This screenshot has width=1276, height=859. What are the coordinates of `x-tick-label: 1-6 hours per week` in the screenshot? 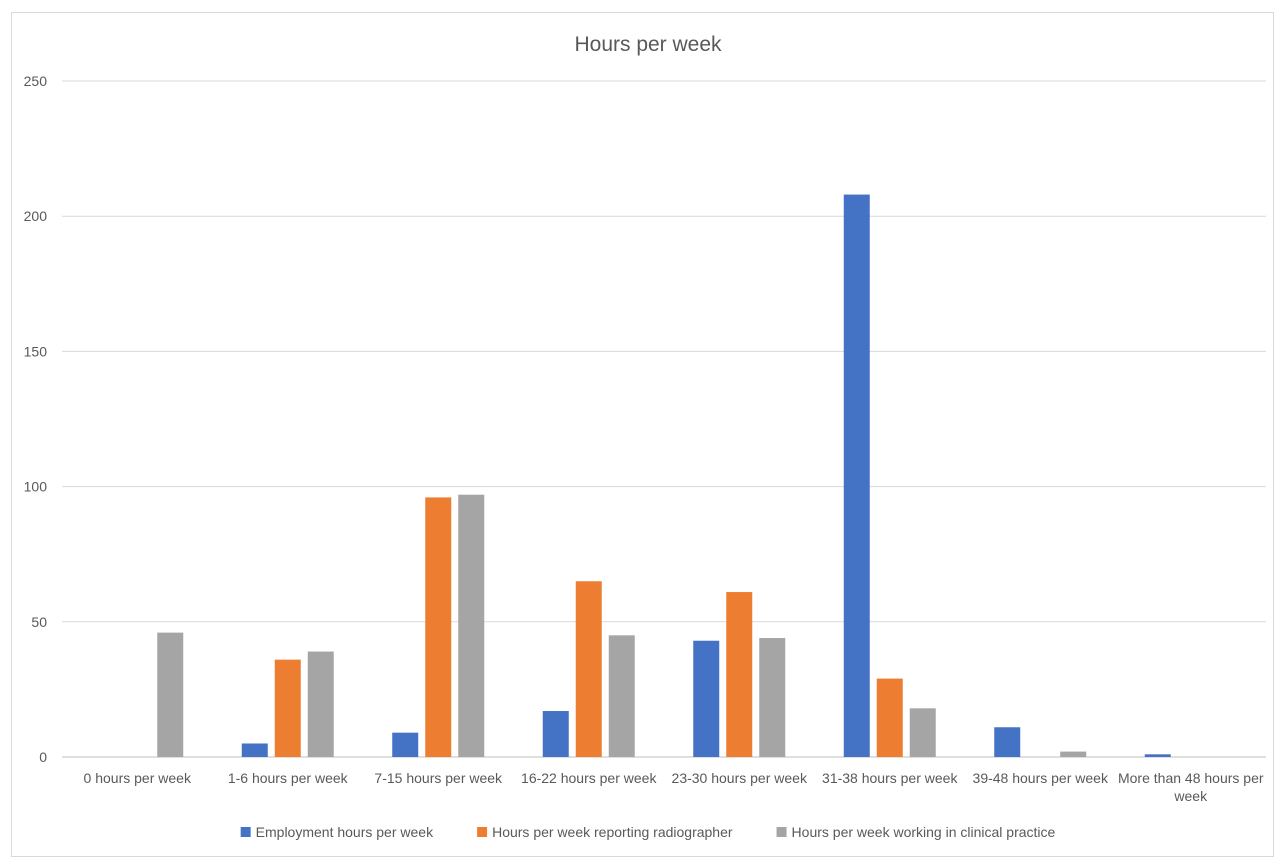 It's located at (288, 778).